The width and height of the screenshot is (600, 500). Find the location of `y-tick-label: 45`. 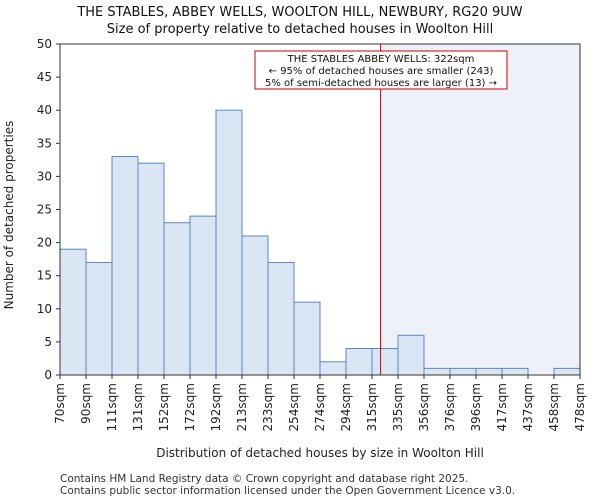

y-tick-label: 45 is located at coordinates (44, 77).